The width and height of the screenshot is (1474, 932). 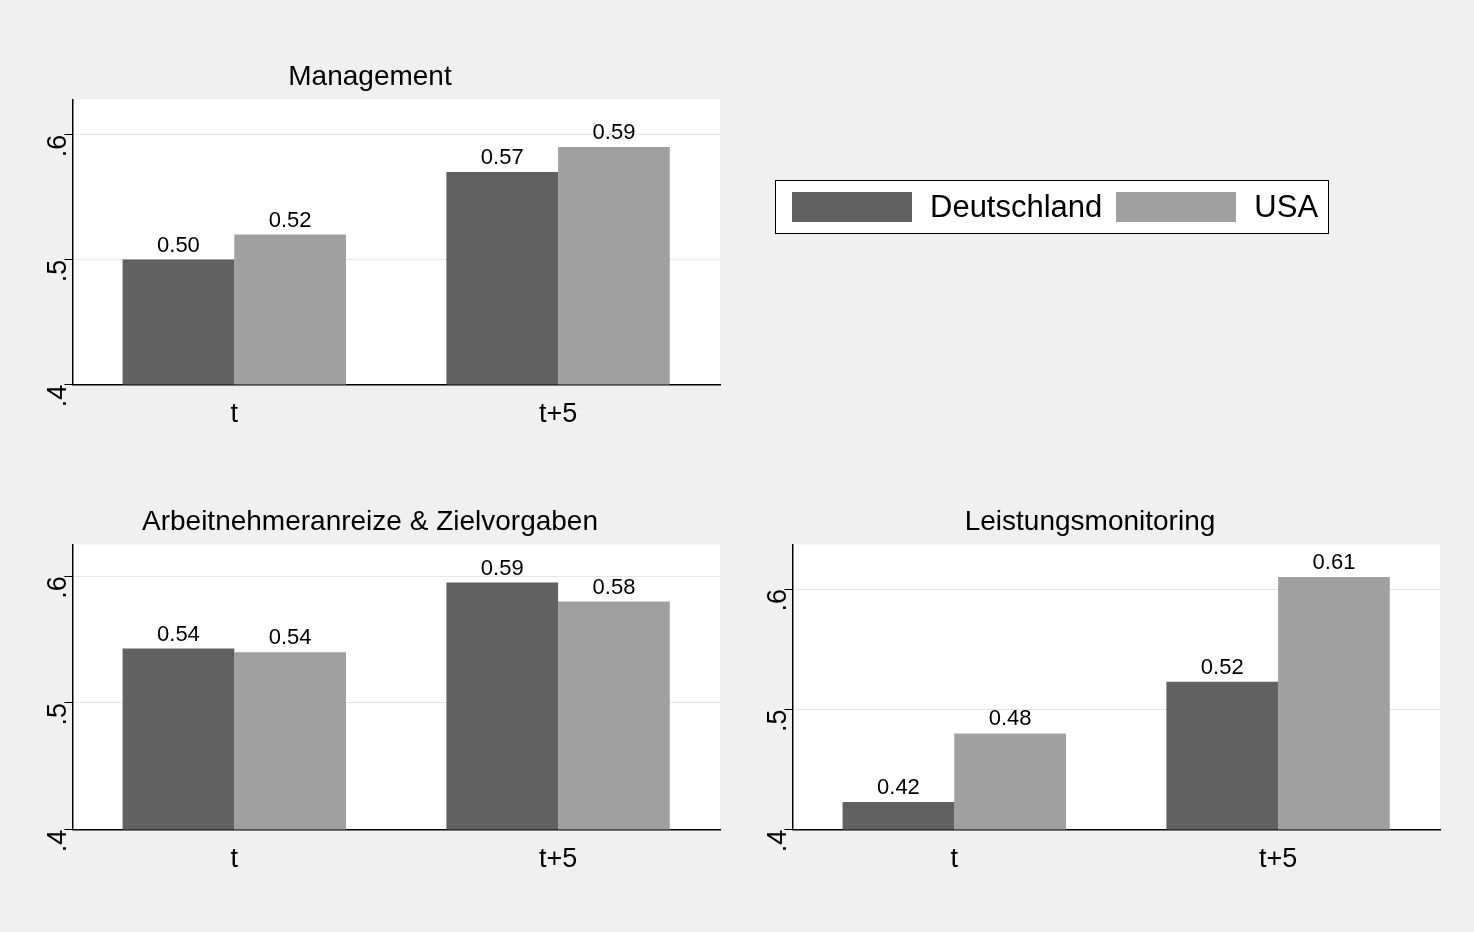 I want to click on chart-title: Management, so click(x=370, y=75).